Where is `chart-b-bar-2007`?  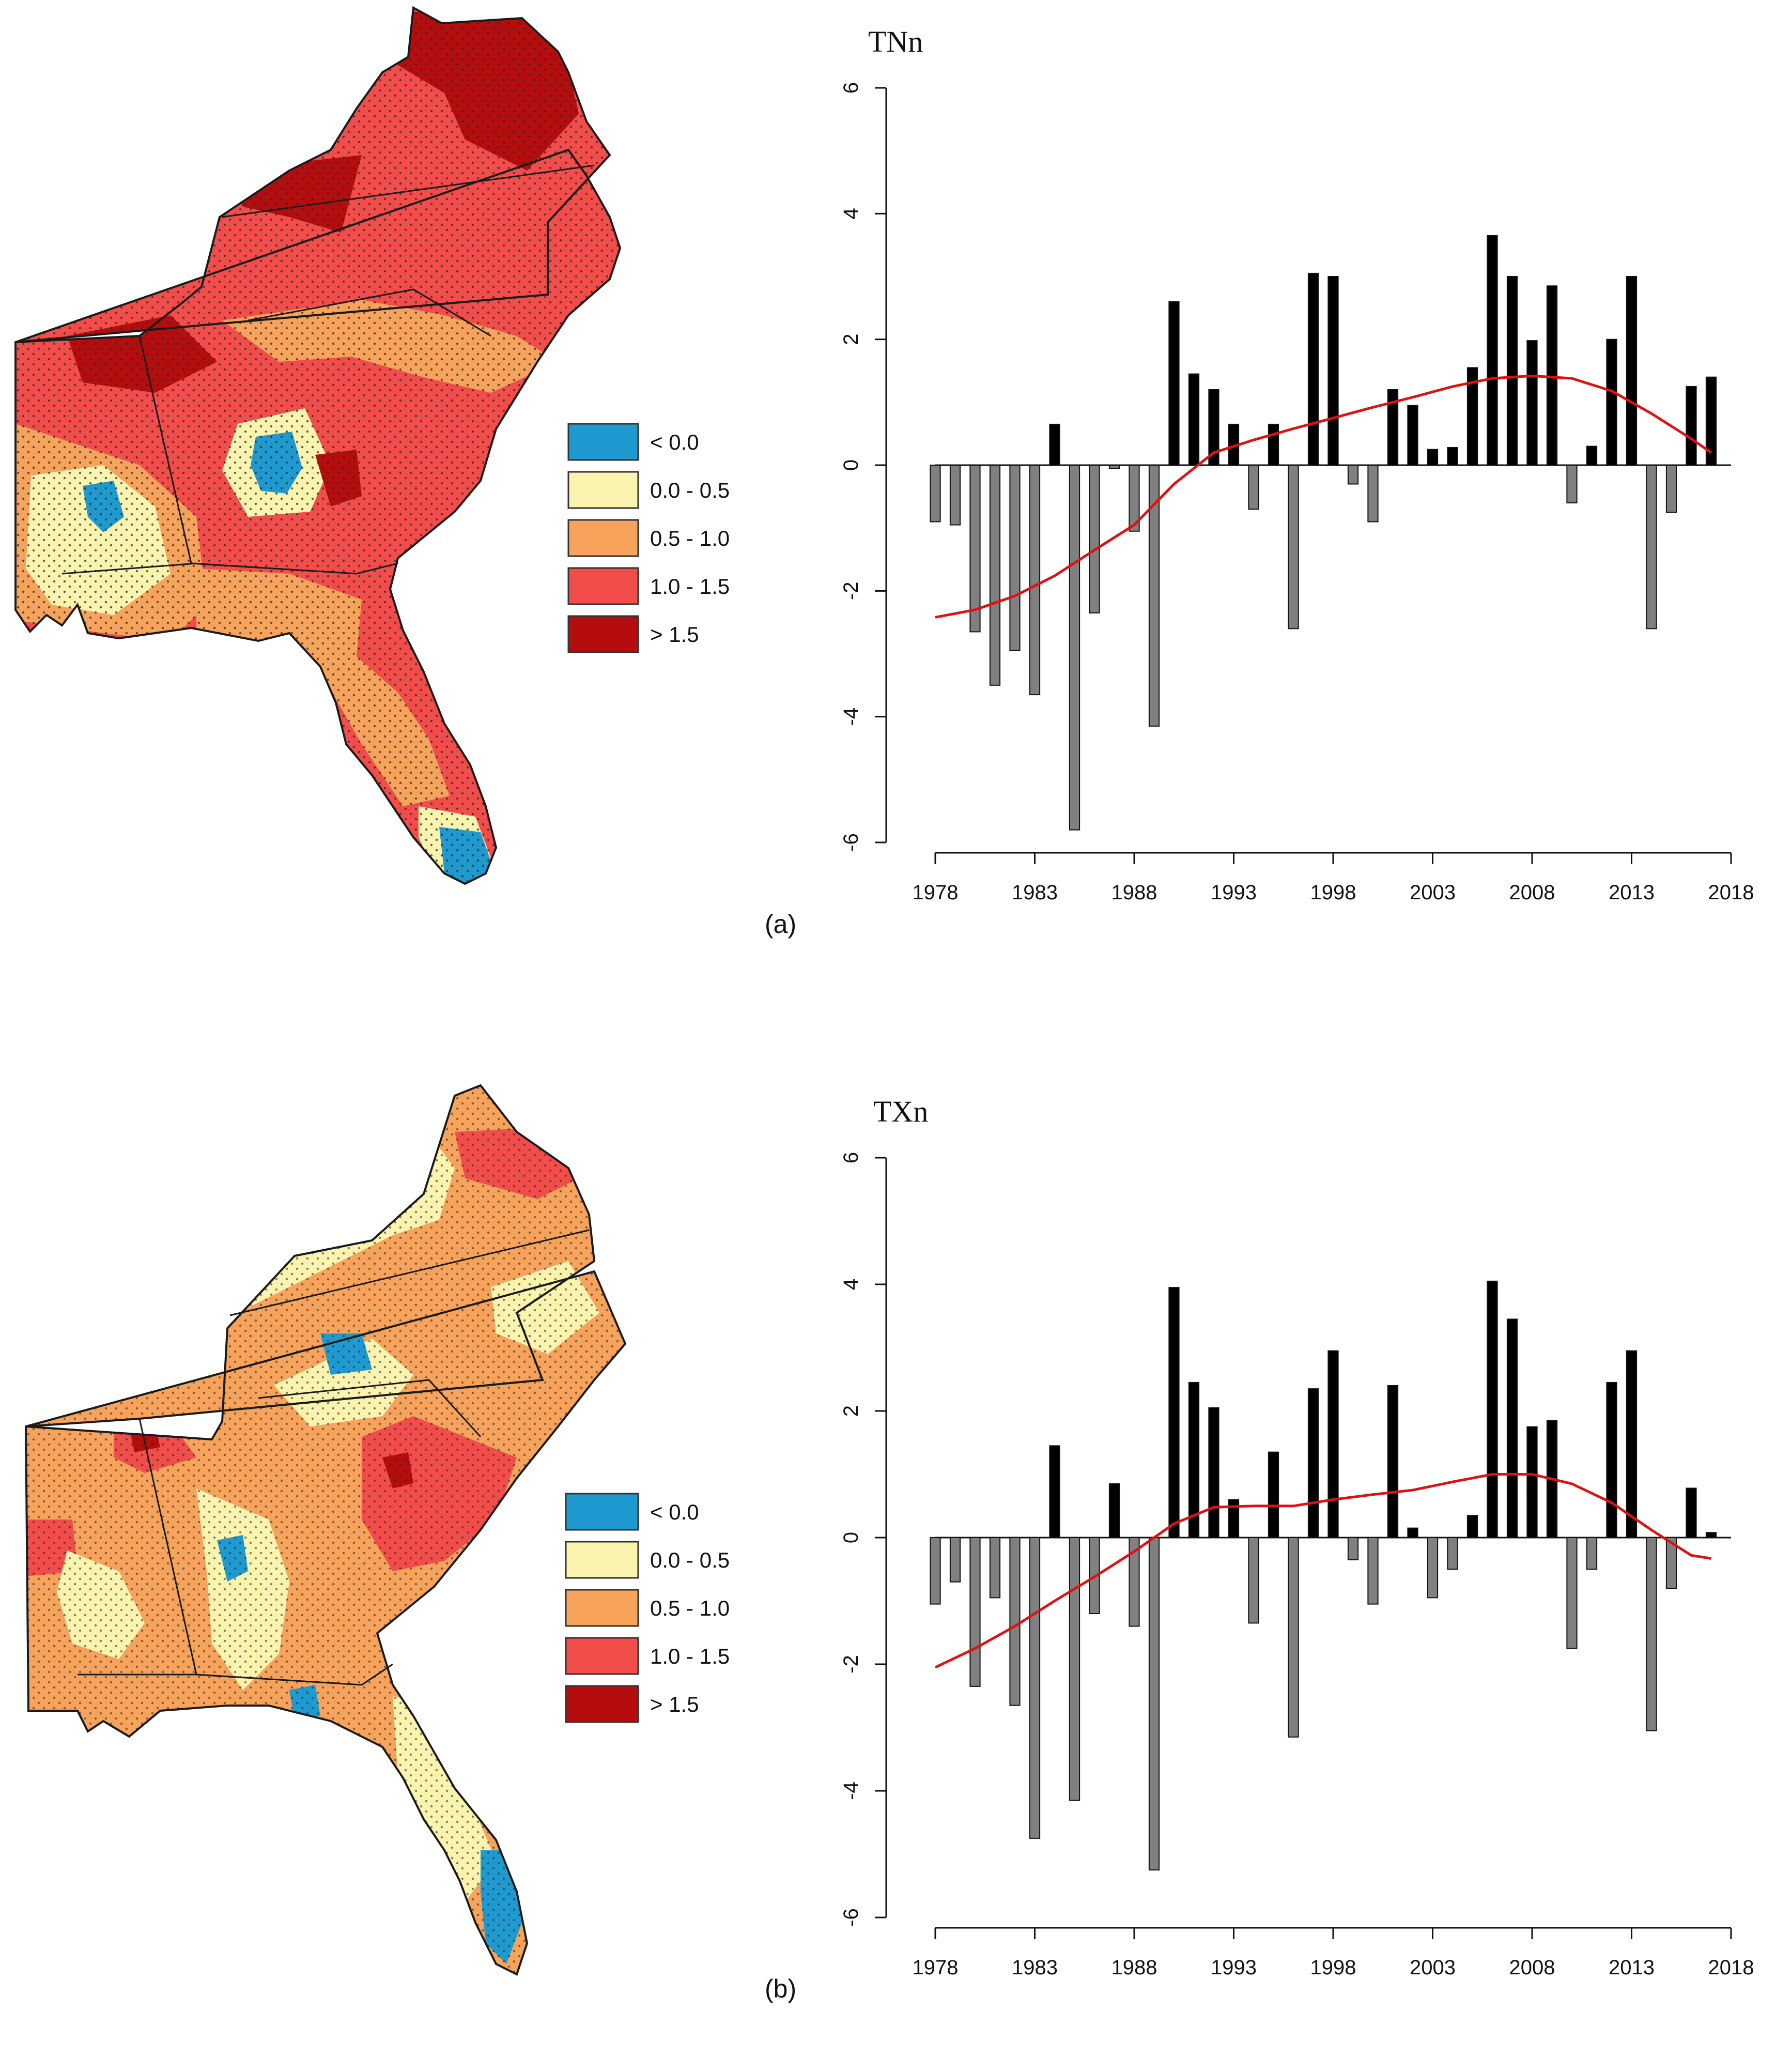
chart-b-bar-2007 is located at coordinates (1512, 1428).